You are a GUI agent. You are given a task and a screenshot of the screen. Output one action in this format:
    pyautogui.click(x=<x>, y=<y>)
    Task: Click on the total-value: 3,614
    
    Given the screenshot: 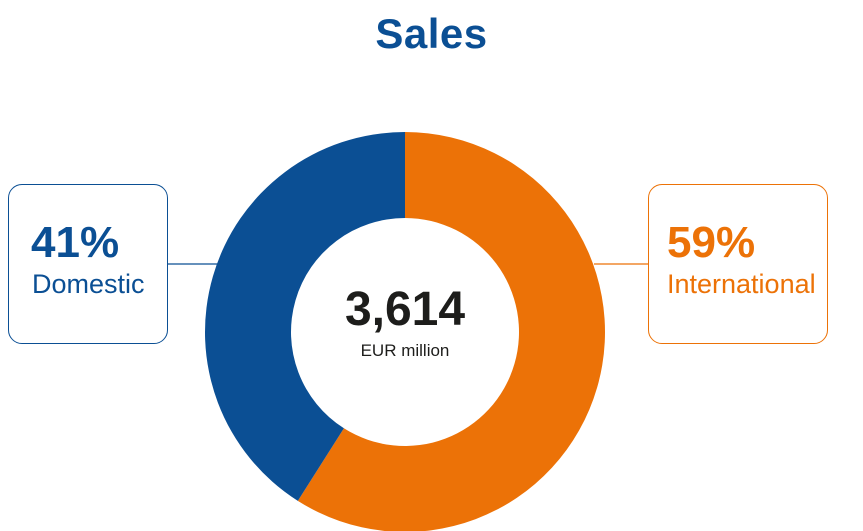 What is the action you would take?
    pyautogui.click(x=405, y=309)
    